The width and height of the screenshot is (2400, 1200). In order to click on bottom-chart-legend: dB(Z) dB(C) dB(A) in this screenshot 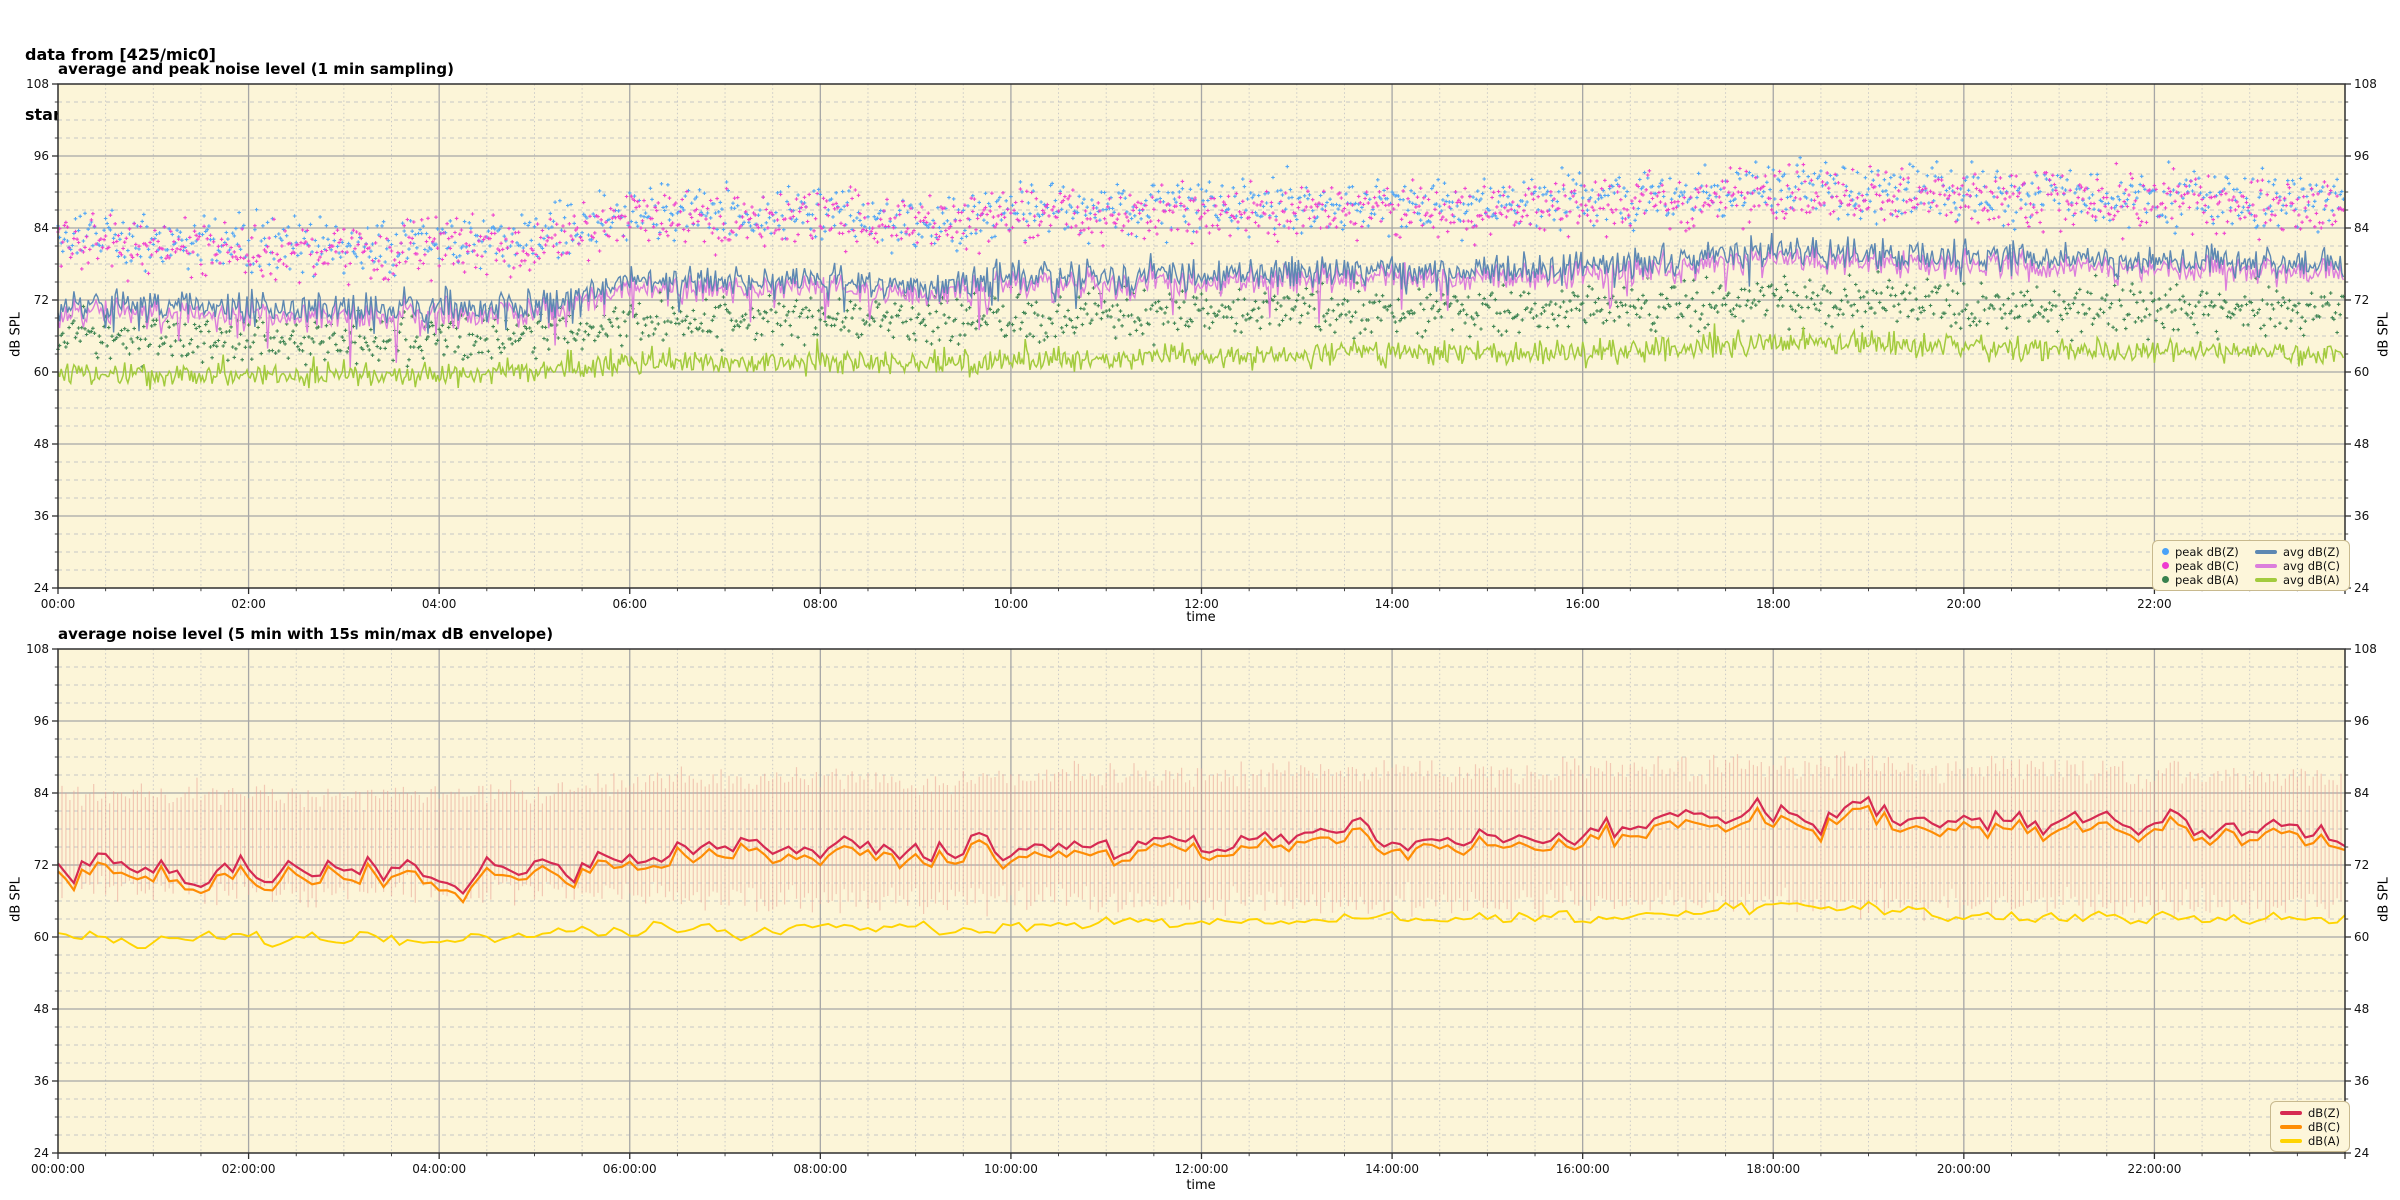, I will do `click(2310, 1126)`.